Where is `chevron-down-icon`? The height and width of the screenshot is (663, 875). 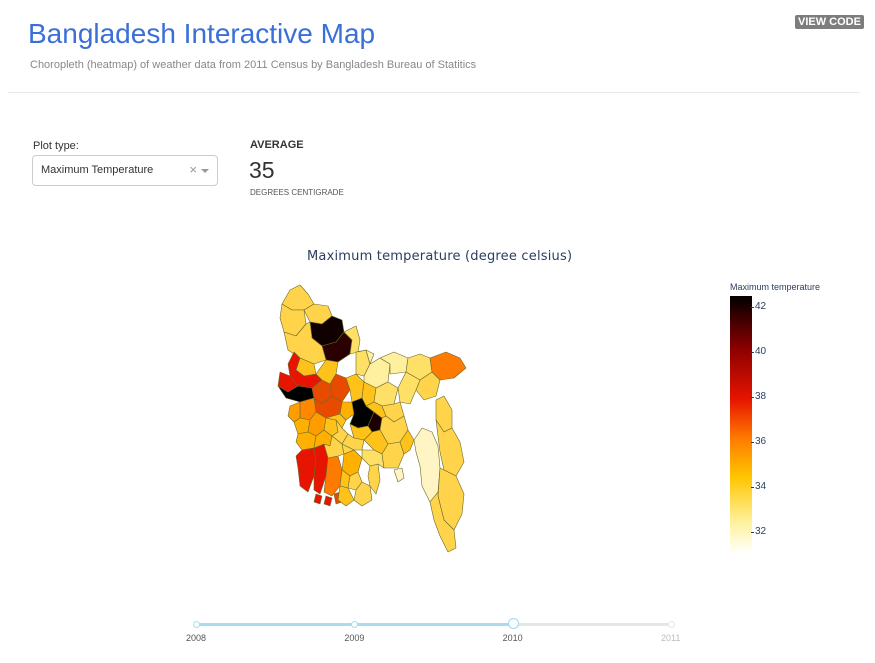 chevron-down-icon is located at coordinates (205, 171).